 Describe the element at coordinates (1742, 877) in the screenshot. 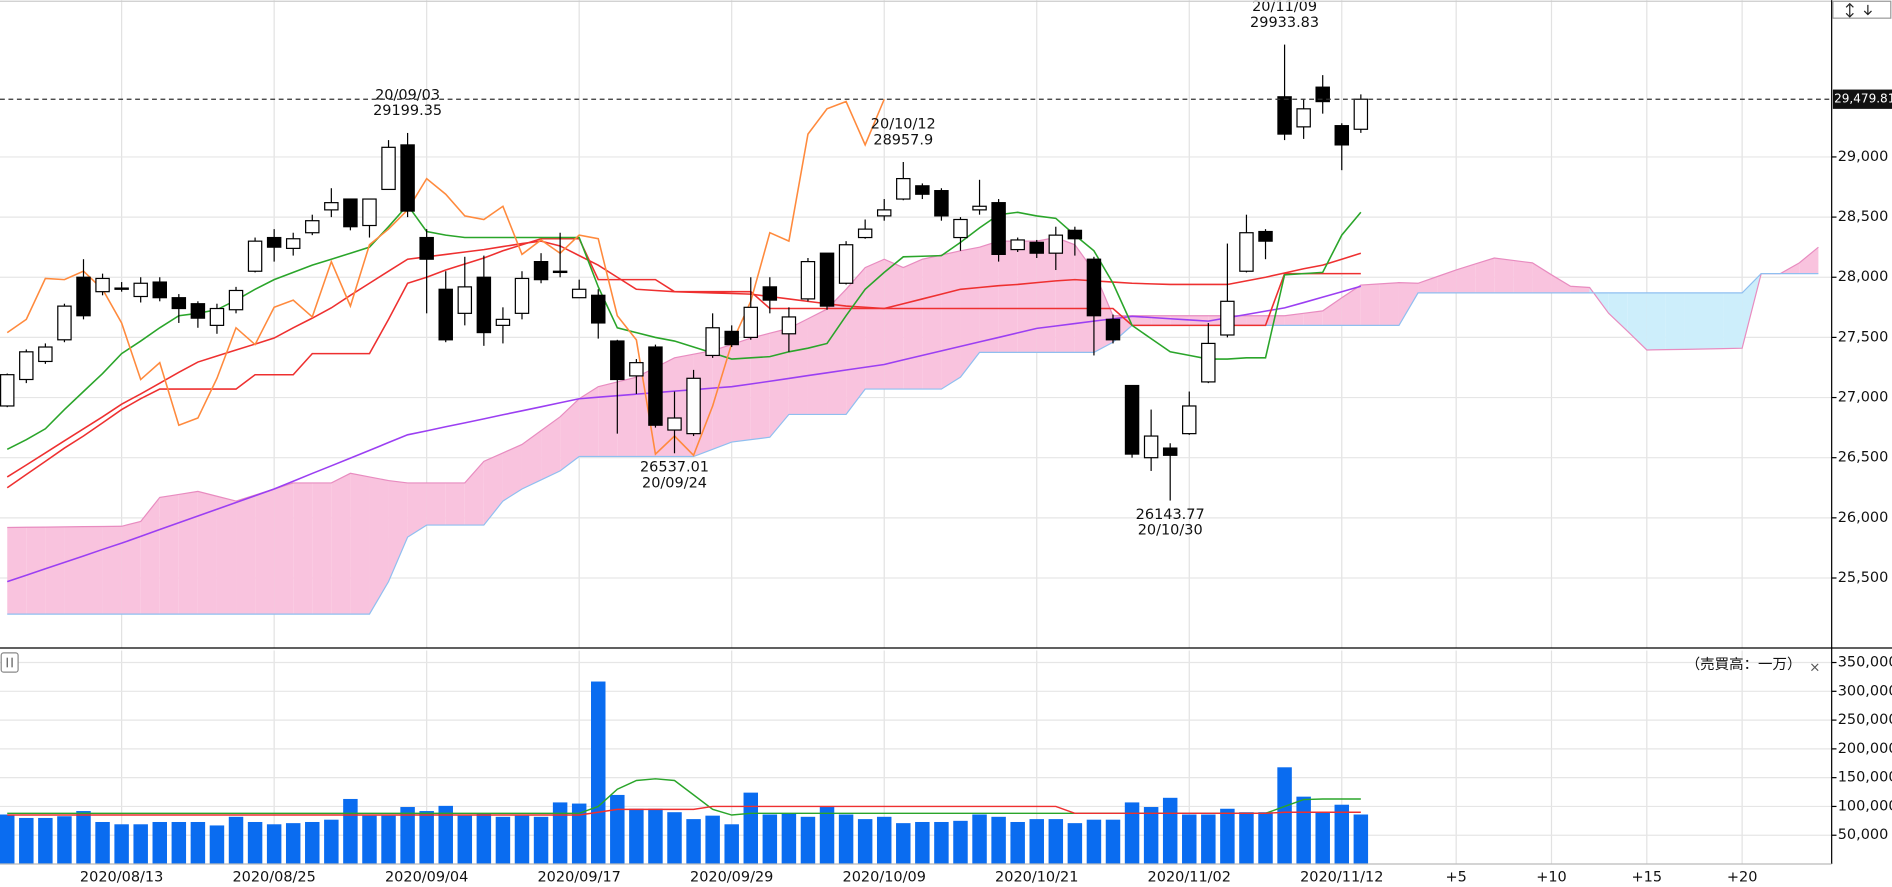

I see `x-tick-label: +20` at that location.